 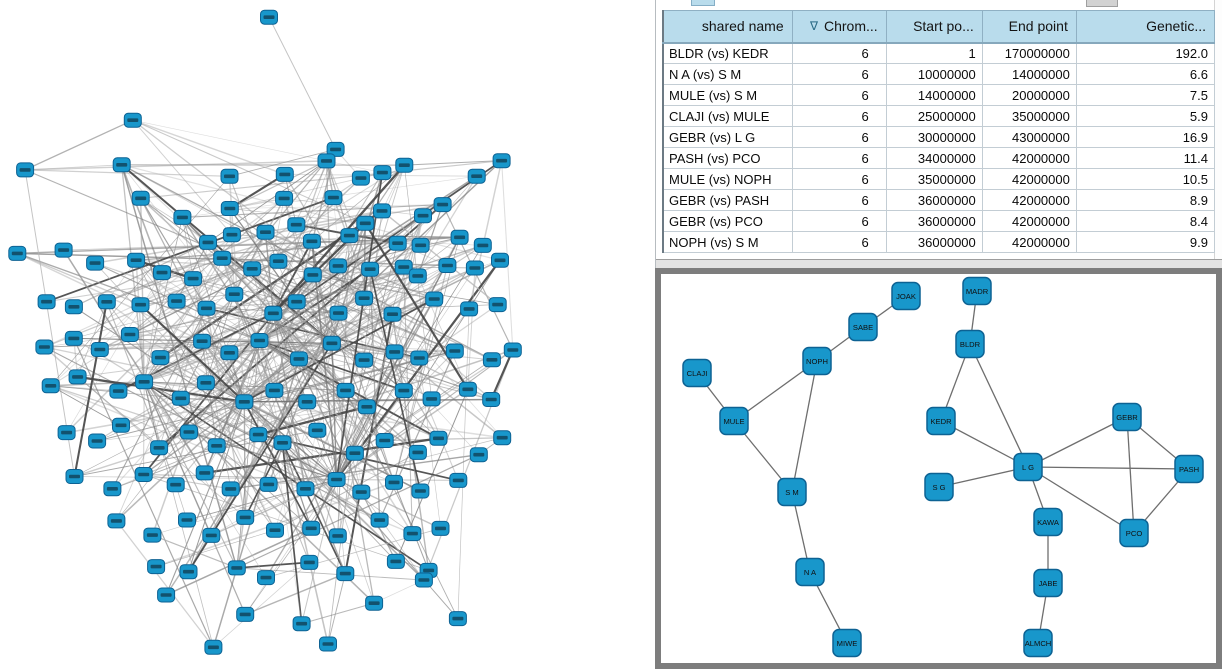 I want to click on table-cell: MULE (vs) NOPH, so click(x=727, y=179).